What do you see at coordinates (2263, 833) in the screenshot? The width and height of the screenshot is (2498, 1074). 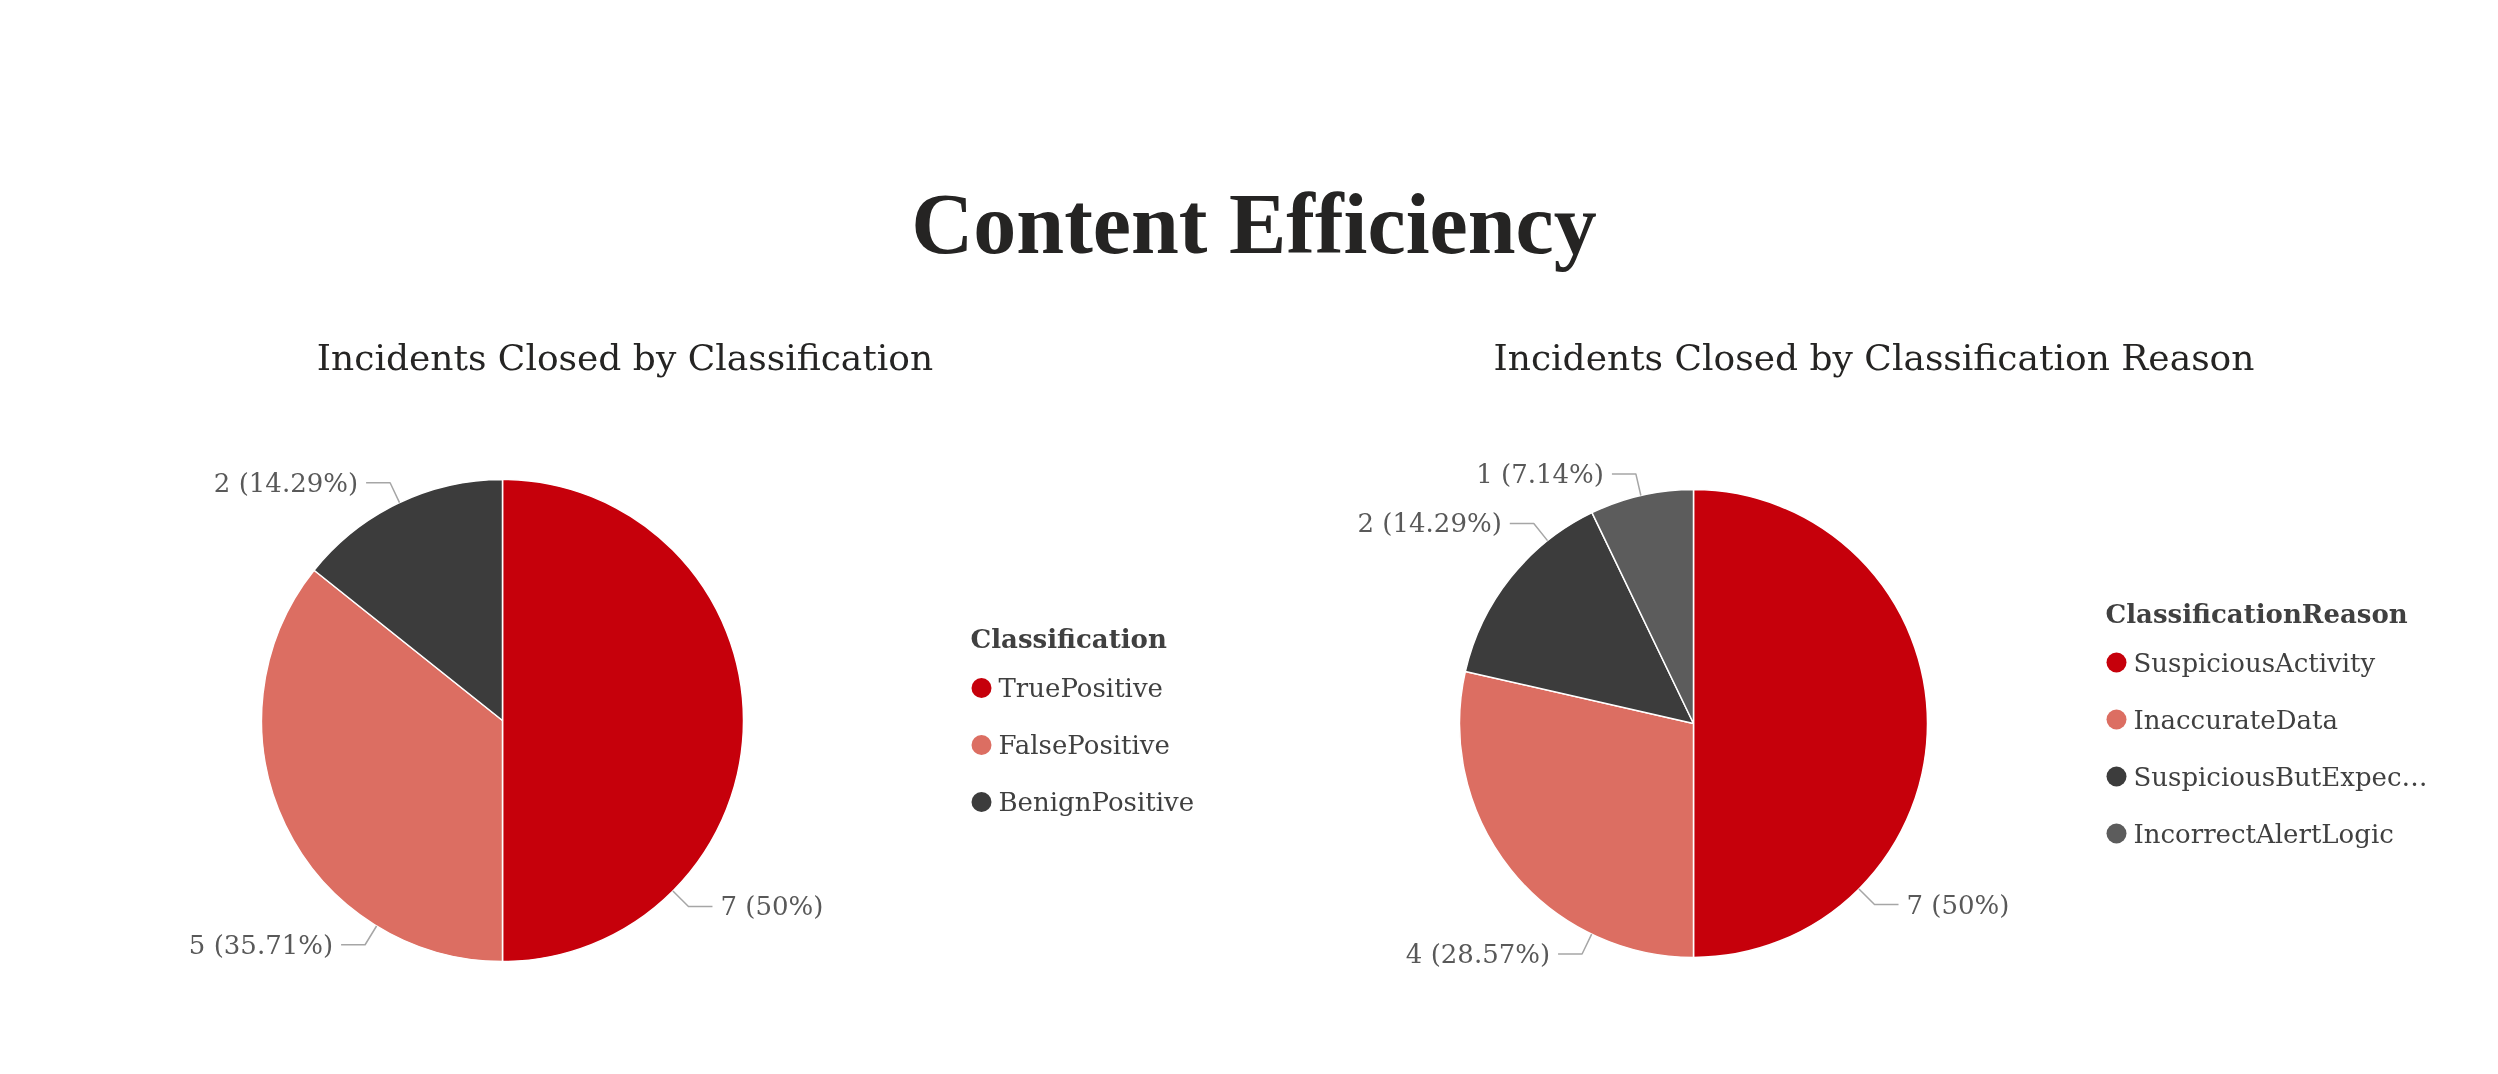 I see `legend-label: IncorrectAlertLogic` at bounding box center [2263, 833].